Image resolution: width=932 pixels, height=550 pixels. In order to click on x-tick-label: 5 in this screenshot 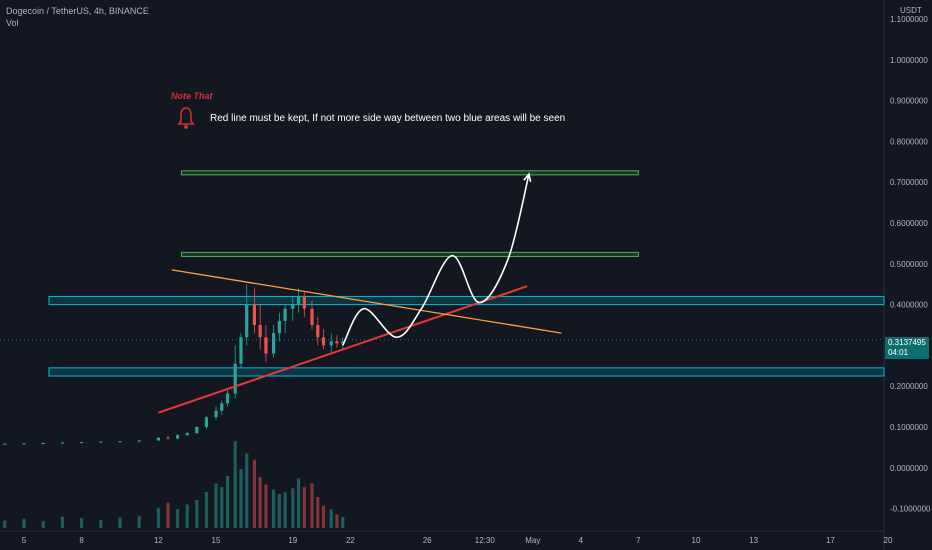, I will do `click(24, 540)`.